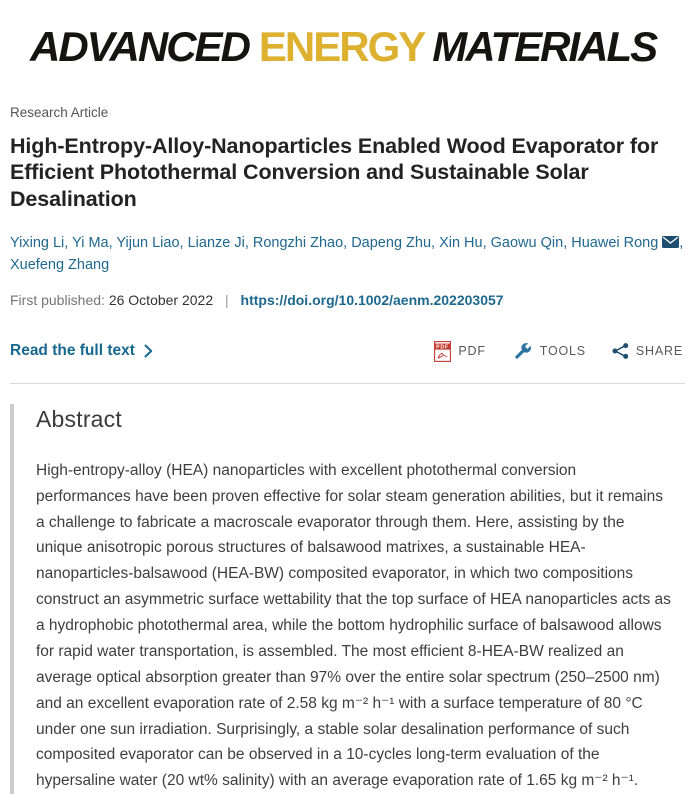  Describe the element at coordinates (60, 265) in the screenshot. I see `authors-text-line2: Xuefeng Zhang` at that location.